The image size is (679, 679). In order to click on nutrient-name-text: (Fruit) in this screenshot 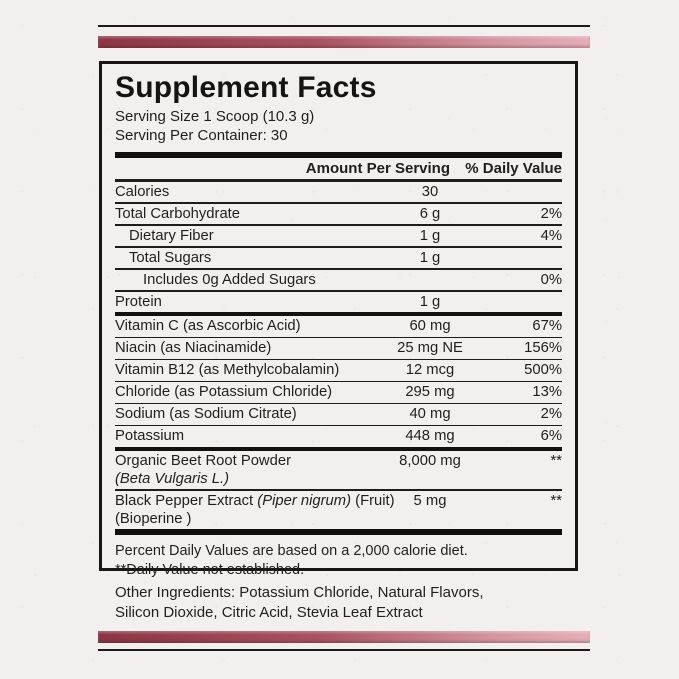, I will do `click(373, 500)`.